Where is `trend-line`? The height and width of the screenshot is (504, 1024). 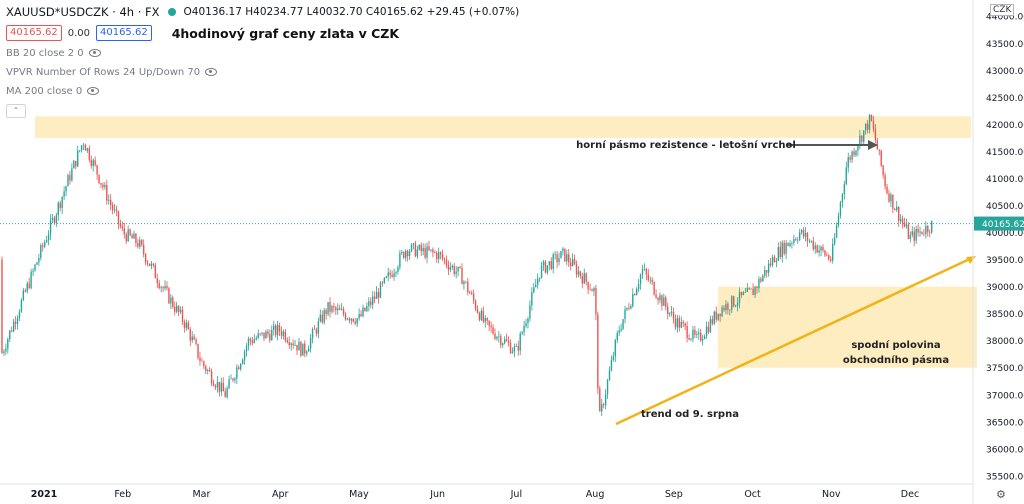
trend-line is located at coordinates (795, 340).